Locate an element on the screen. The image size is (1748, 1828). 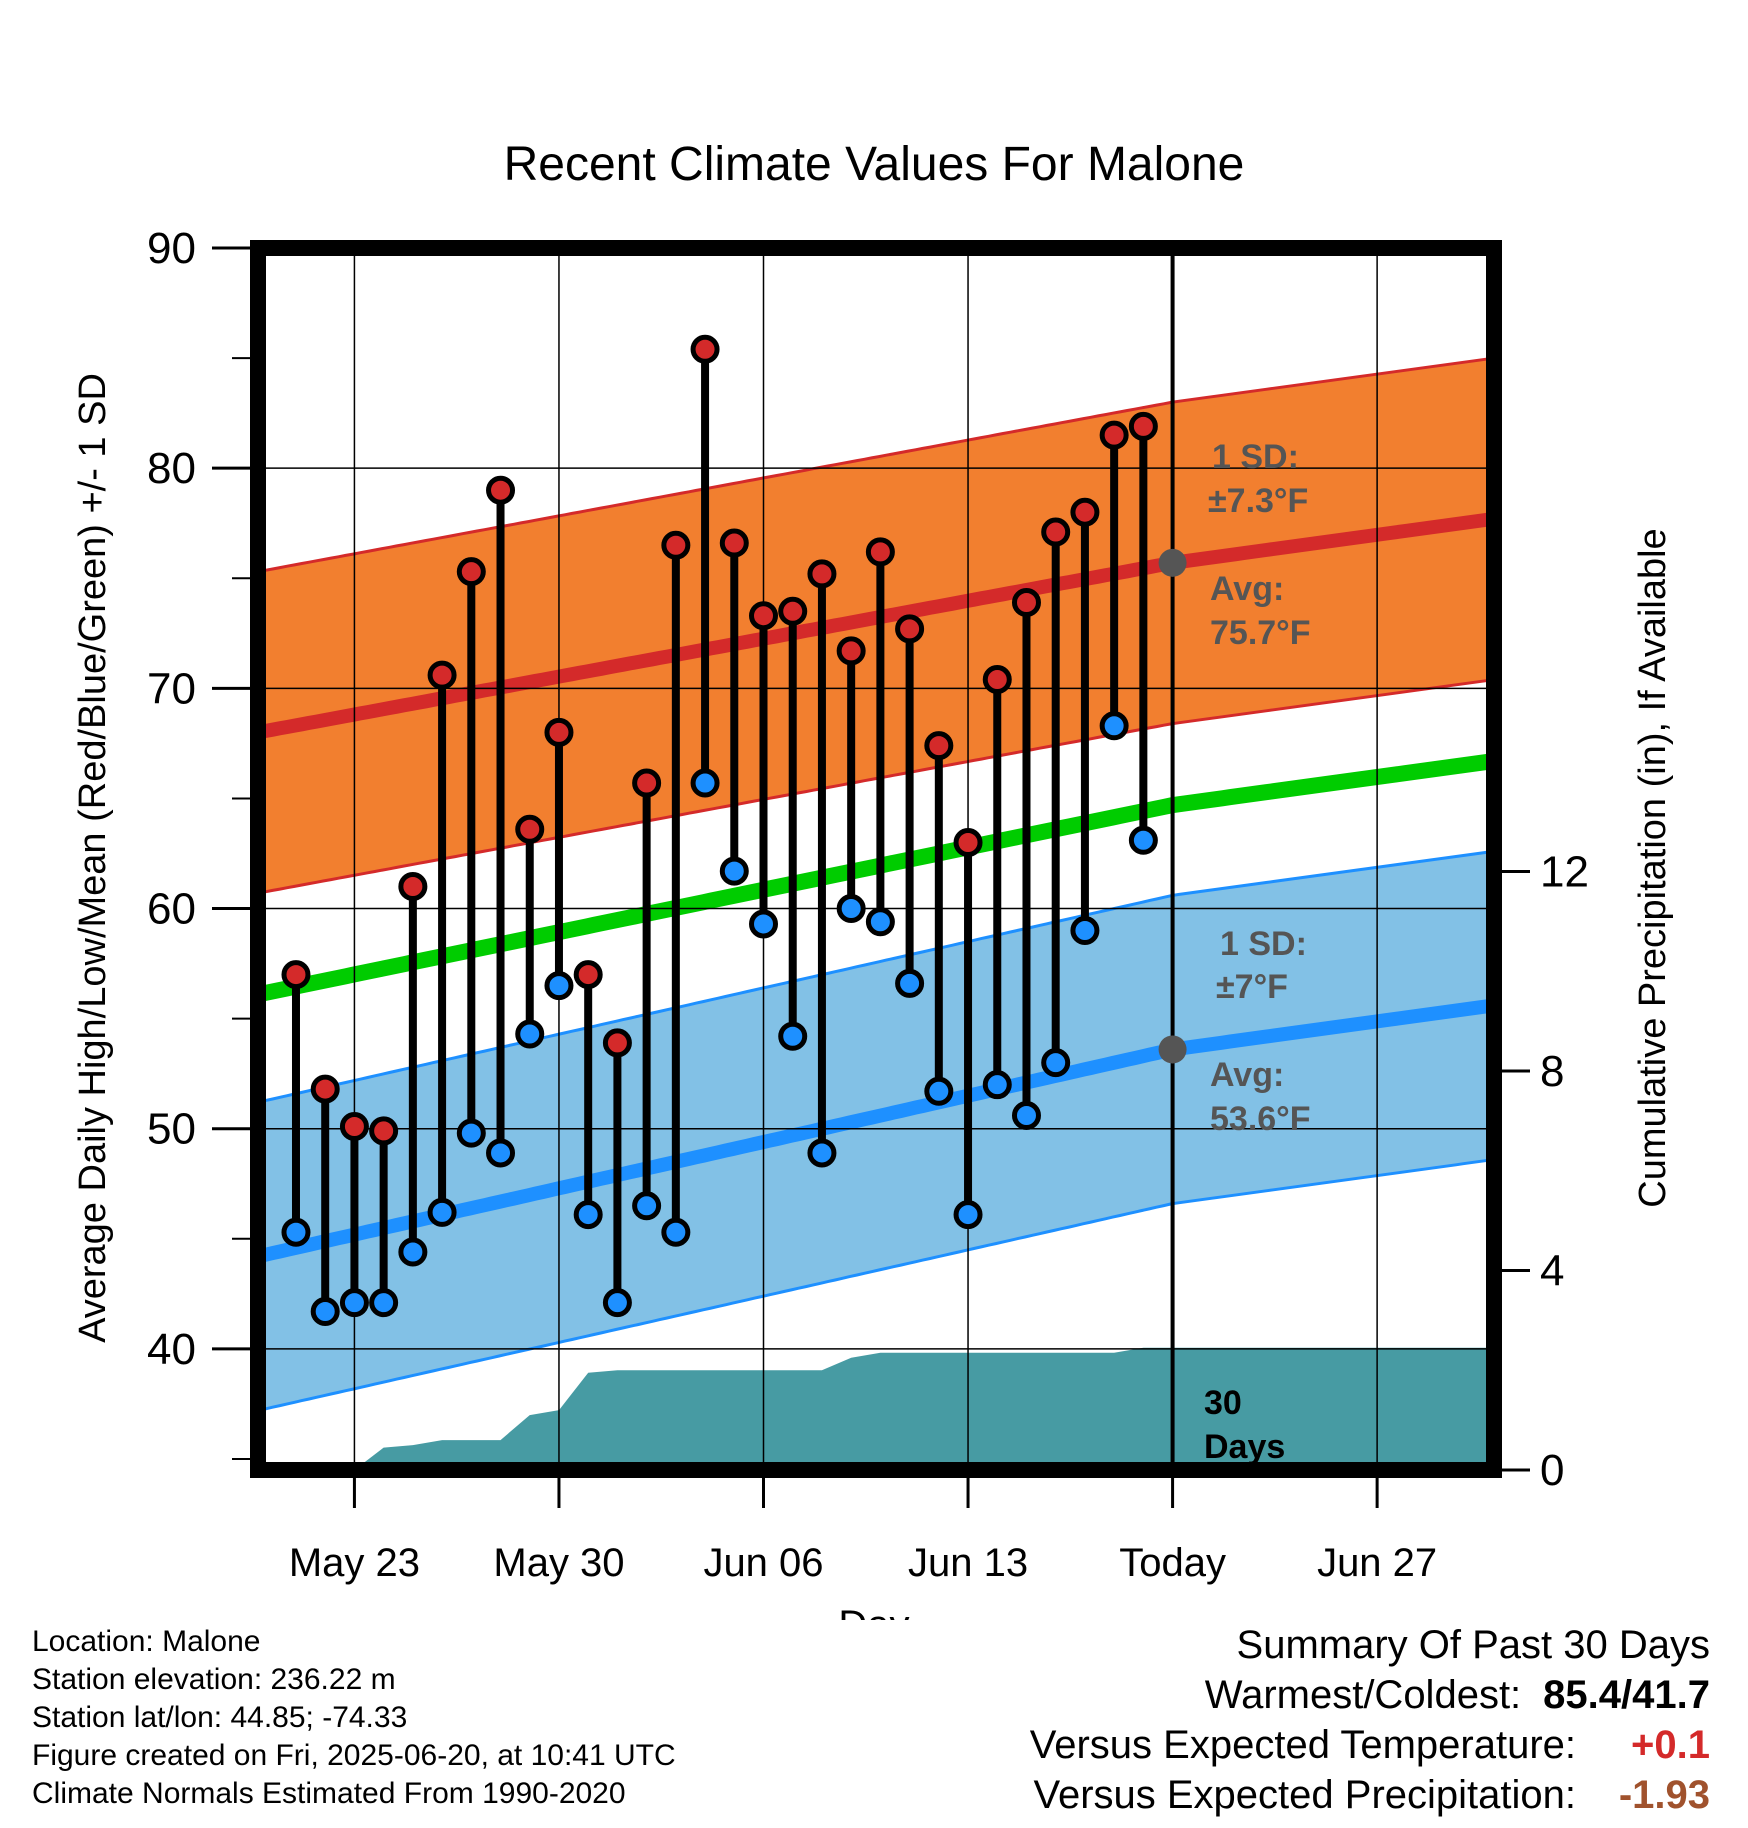
y-right-tick-label: 8 is located at coordinates (1552, 1071).